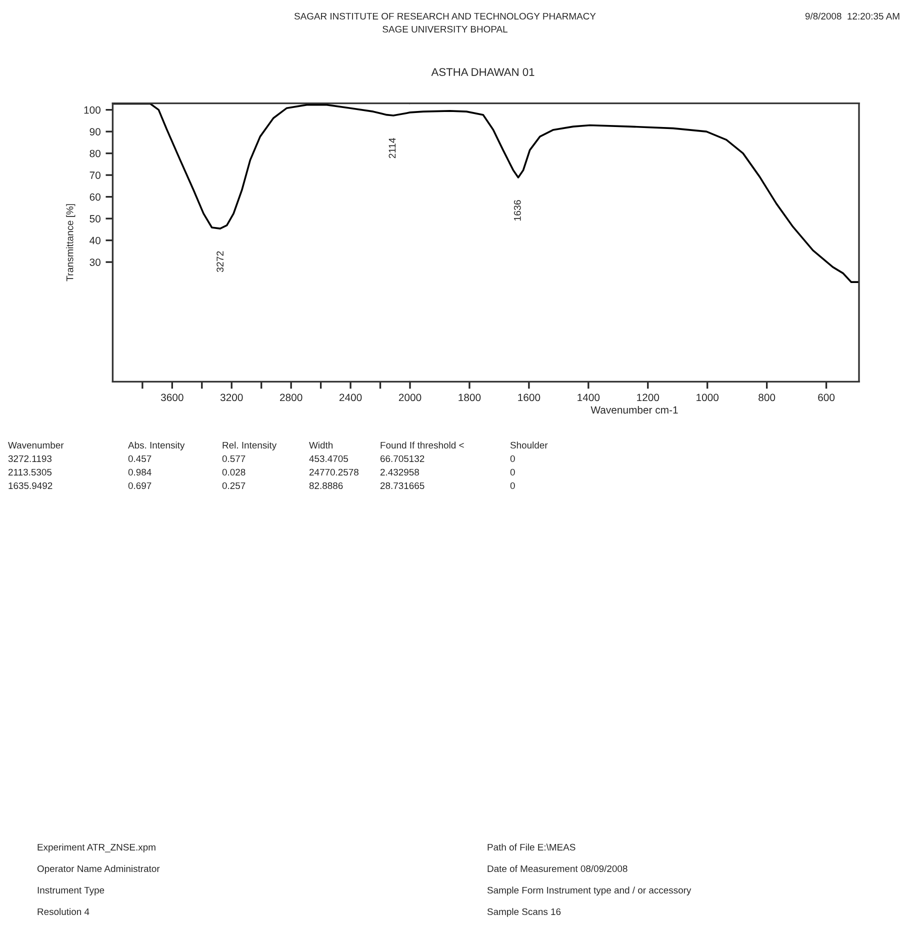 Image resolution: width=906 pixels, height=946 pixels. Describe the element at coordinates (36, 445) in the screenshot. I see `text: Wavenumber` at that location.